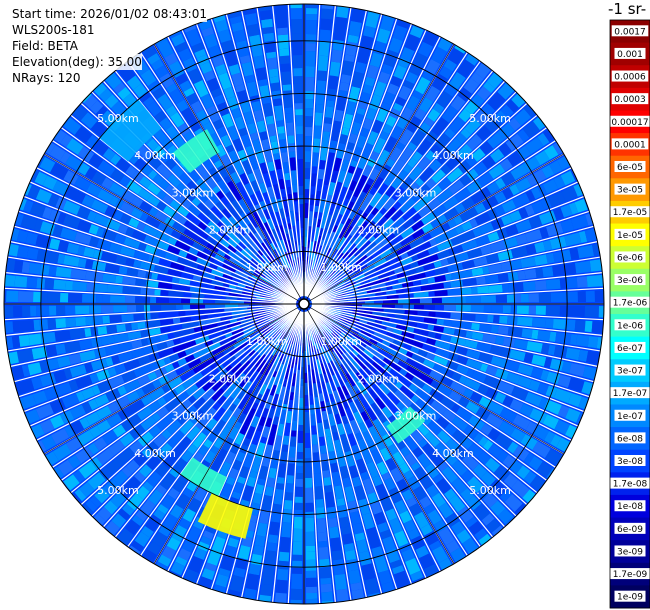 Image resolution: width=650 pixels, height=610 pixels. Describe the element at coordinates (630, 530) in the screenshot. I see `colorbar-tick-label: 6e-09` at that location.